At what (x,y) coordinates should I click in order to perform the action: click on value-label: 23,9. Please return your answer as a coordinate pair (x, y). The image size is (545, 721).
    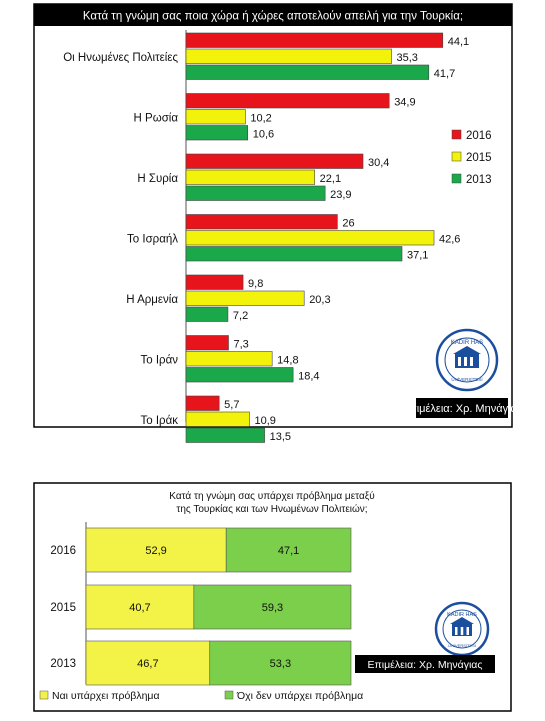
    Looking at the image, I should click on (340, 195).